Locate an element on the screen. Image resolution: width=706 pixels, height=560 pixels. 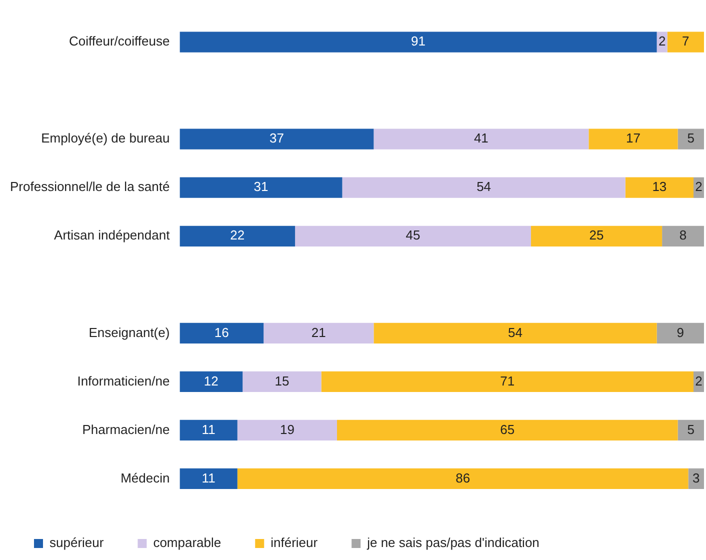
data-label: 19 is located at coordinates (287, 429).